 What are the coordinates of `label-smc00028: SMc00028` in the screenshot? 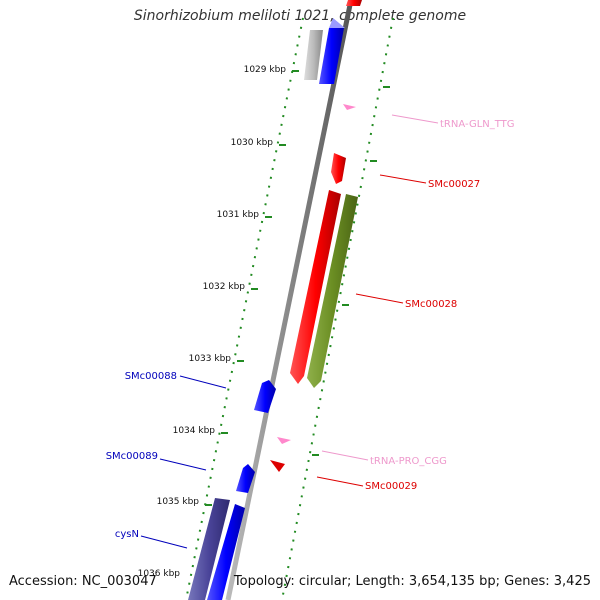 It's located at (431, 304).